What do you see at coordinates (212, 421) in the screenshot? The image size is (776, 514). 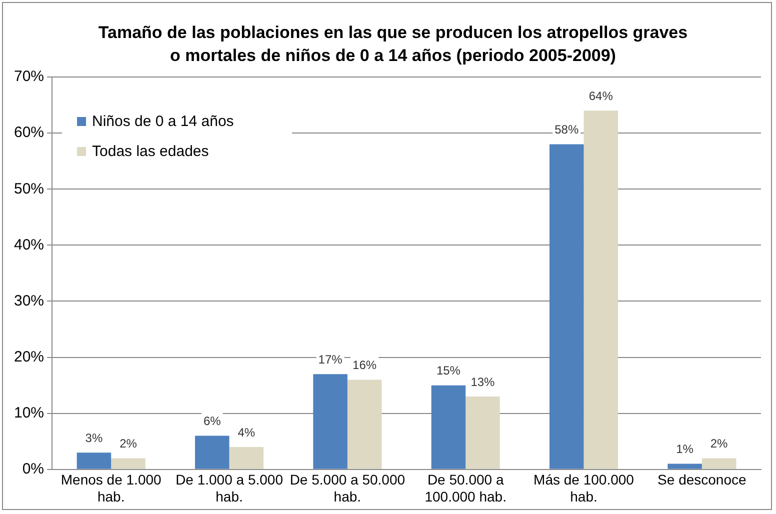 I see `data-label: 6%` at bounding box center [212, 421].